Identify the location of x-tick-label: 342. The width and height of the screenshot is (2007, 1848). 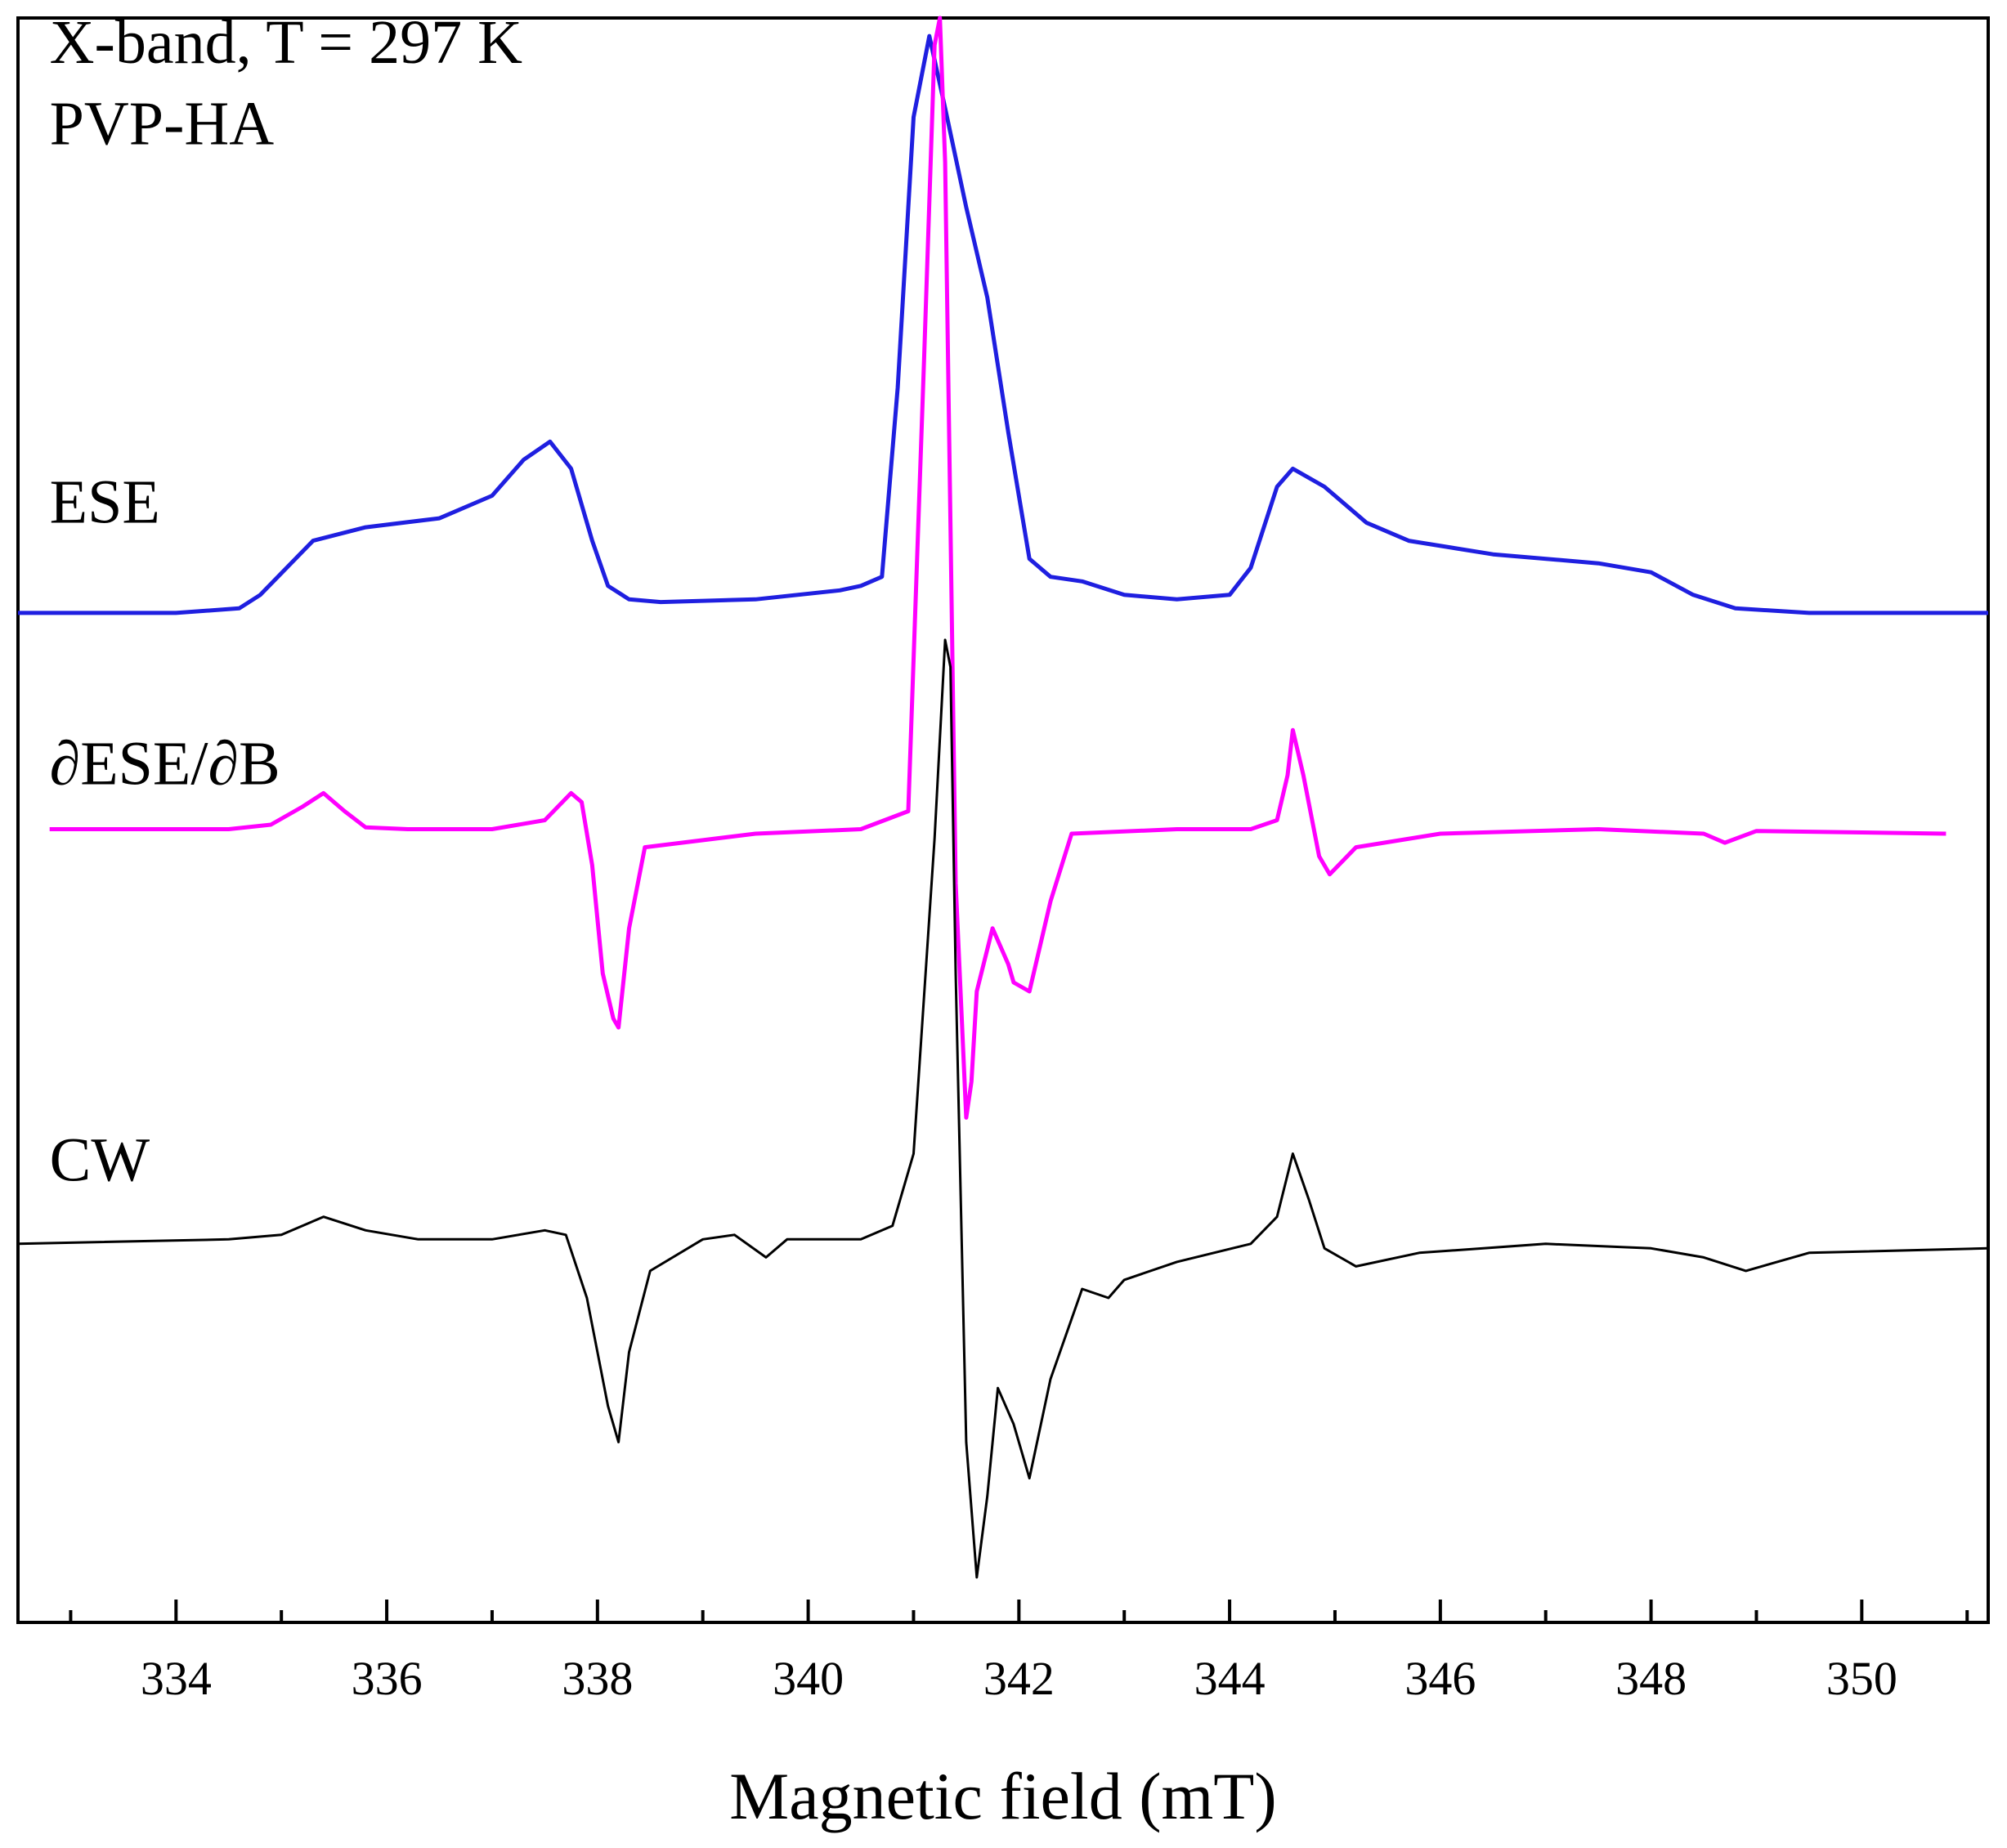
(1019, 1678).